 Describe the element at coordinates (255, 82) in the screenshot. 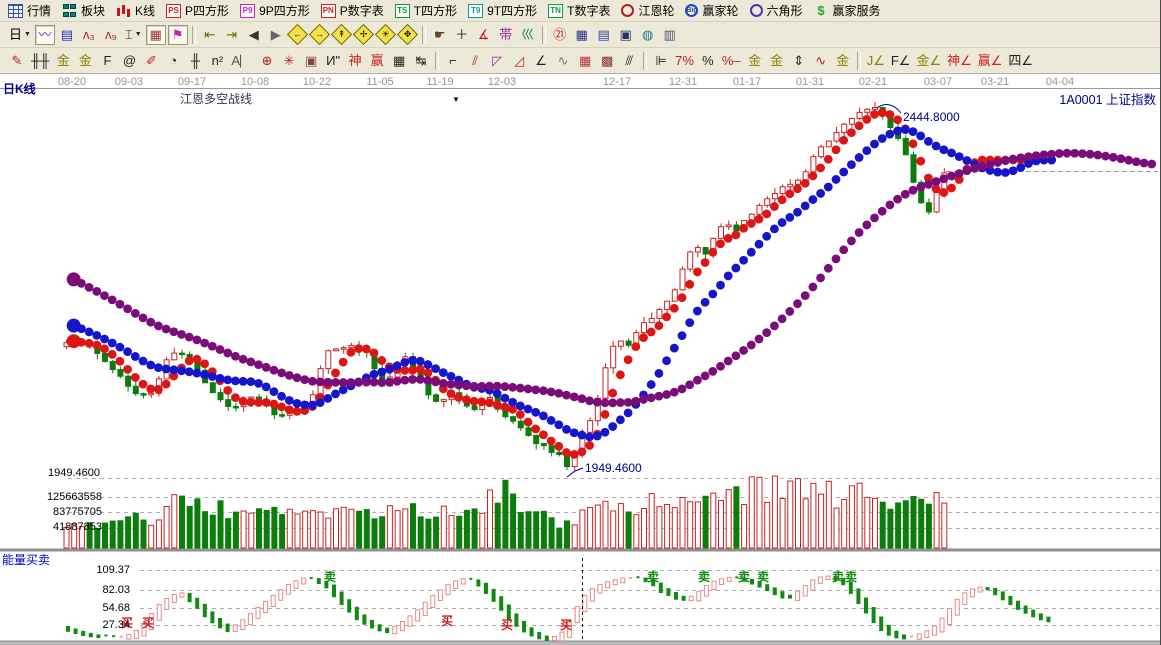

I see `date-tick-label: 10-08` at that location.